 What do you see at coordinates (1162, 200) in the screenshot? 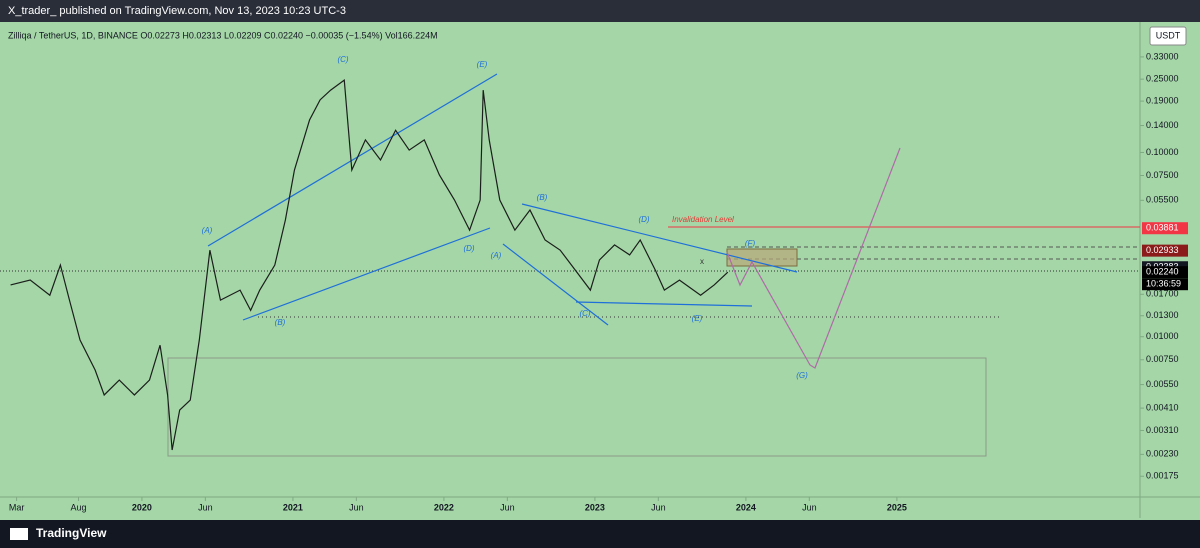
I see `y-tick-label: 0.05500` at bounding box center [1162, 200].